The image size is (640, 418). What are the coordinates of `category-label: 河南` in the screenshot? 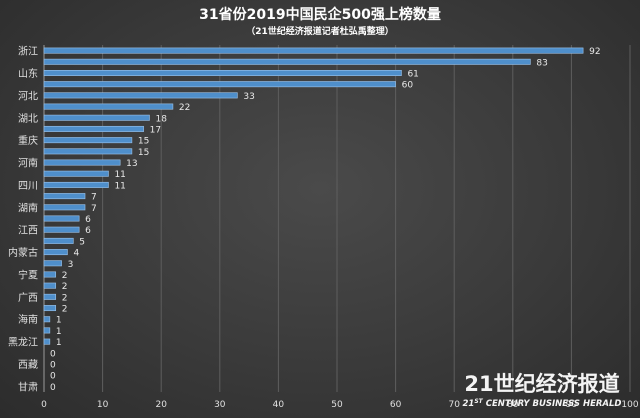 It's located at (28, 163).